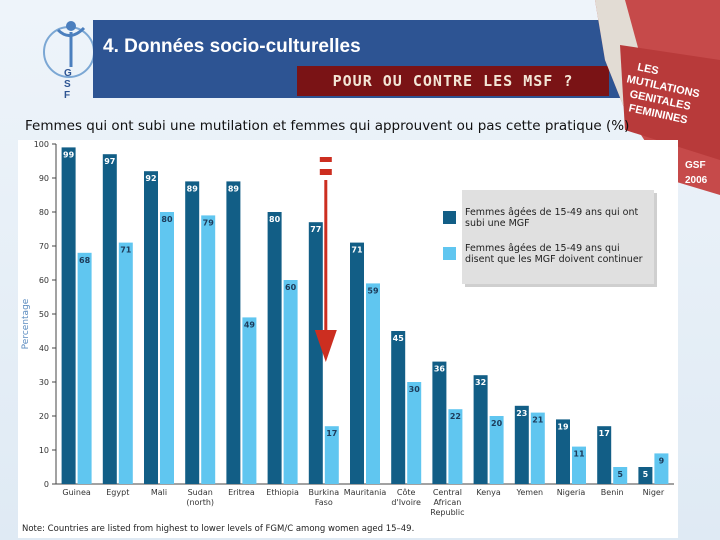  Describe the element at coordinates (324, 502) in the screenshot. I see `x-tick-label: Faso` at that location.